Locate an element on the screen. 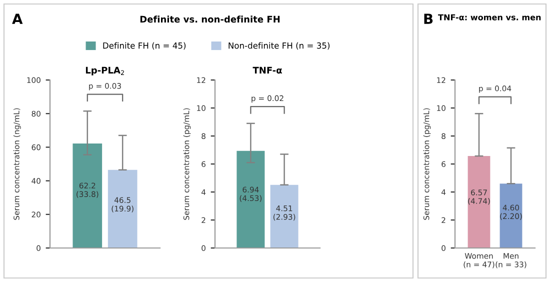  chart-title: TNF-α is located at coordinates (267, 70).